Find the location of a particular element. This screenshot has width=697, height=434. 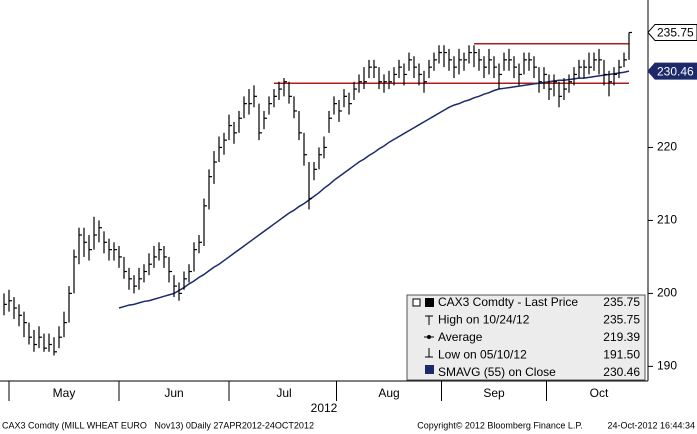

y-tick-label: 200 is located at coordinates (667, 293).